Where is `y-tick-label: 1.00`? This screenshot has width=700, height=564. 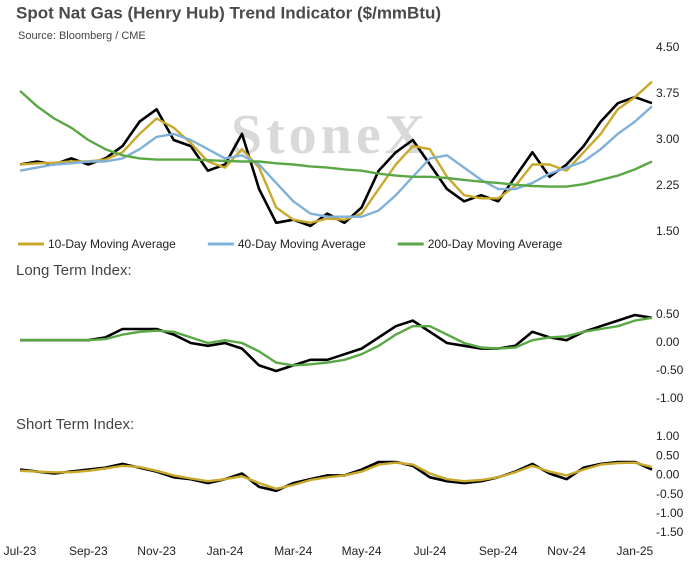 y-tick-label: 1.00 is located at coordinates (668, 436).